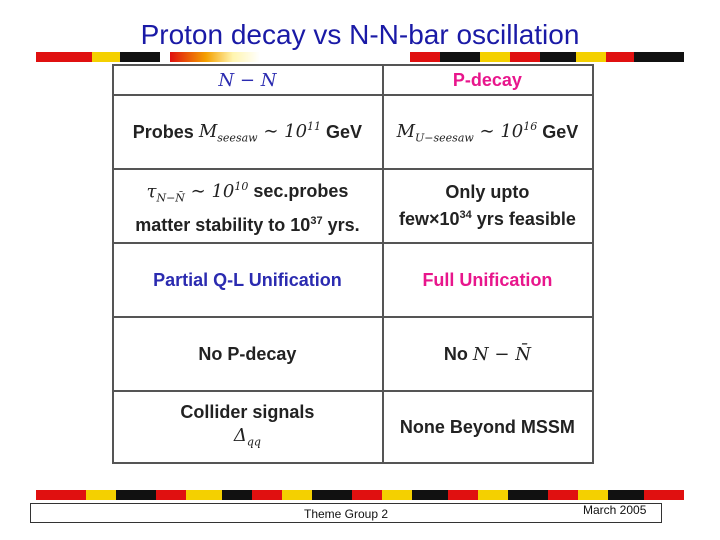 The height and width of the screenshot is (540, 720). Describe the element at coordinates (197, 192) in the screenshot. I see `row2-tau-math: τN−N̄ ∼ 1010` at that location.